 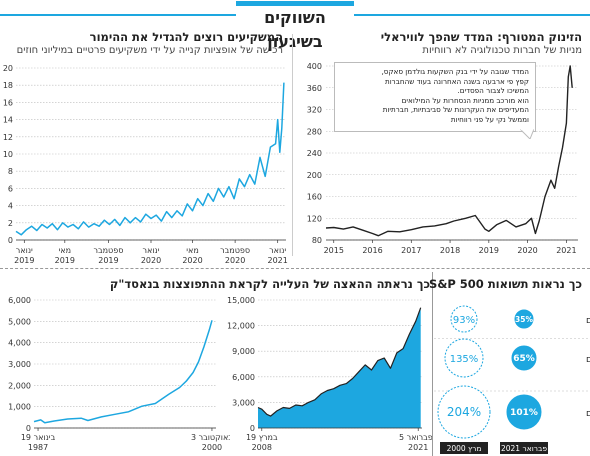 What do you see at coordinates (456, 81) in the screenshot?
I see `annotation-line: קפץ פי ארבעה בשנה האחרונה בעוד שהחברות` at bounding box center [456, 81].